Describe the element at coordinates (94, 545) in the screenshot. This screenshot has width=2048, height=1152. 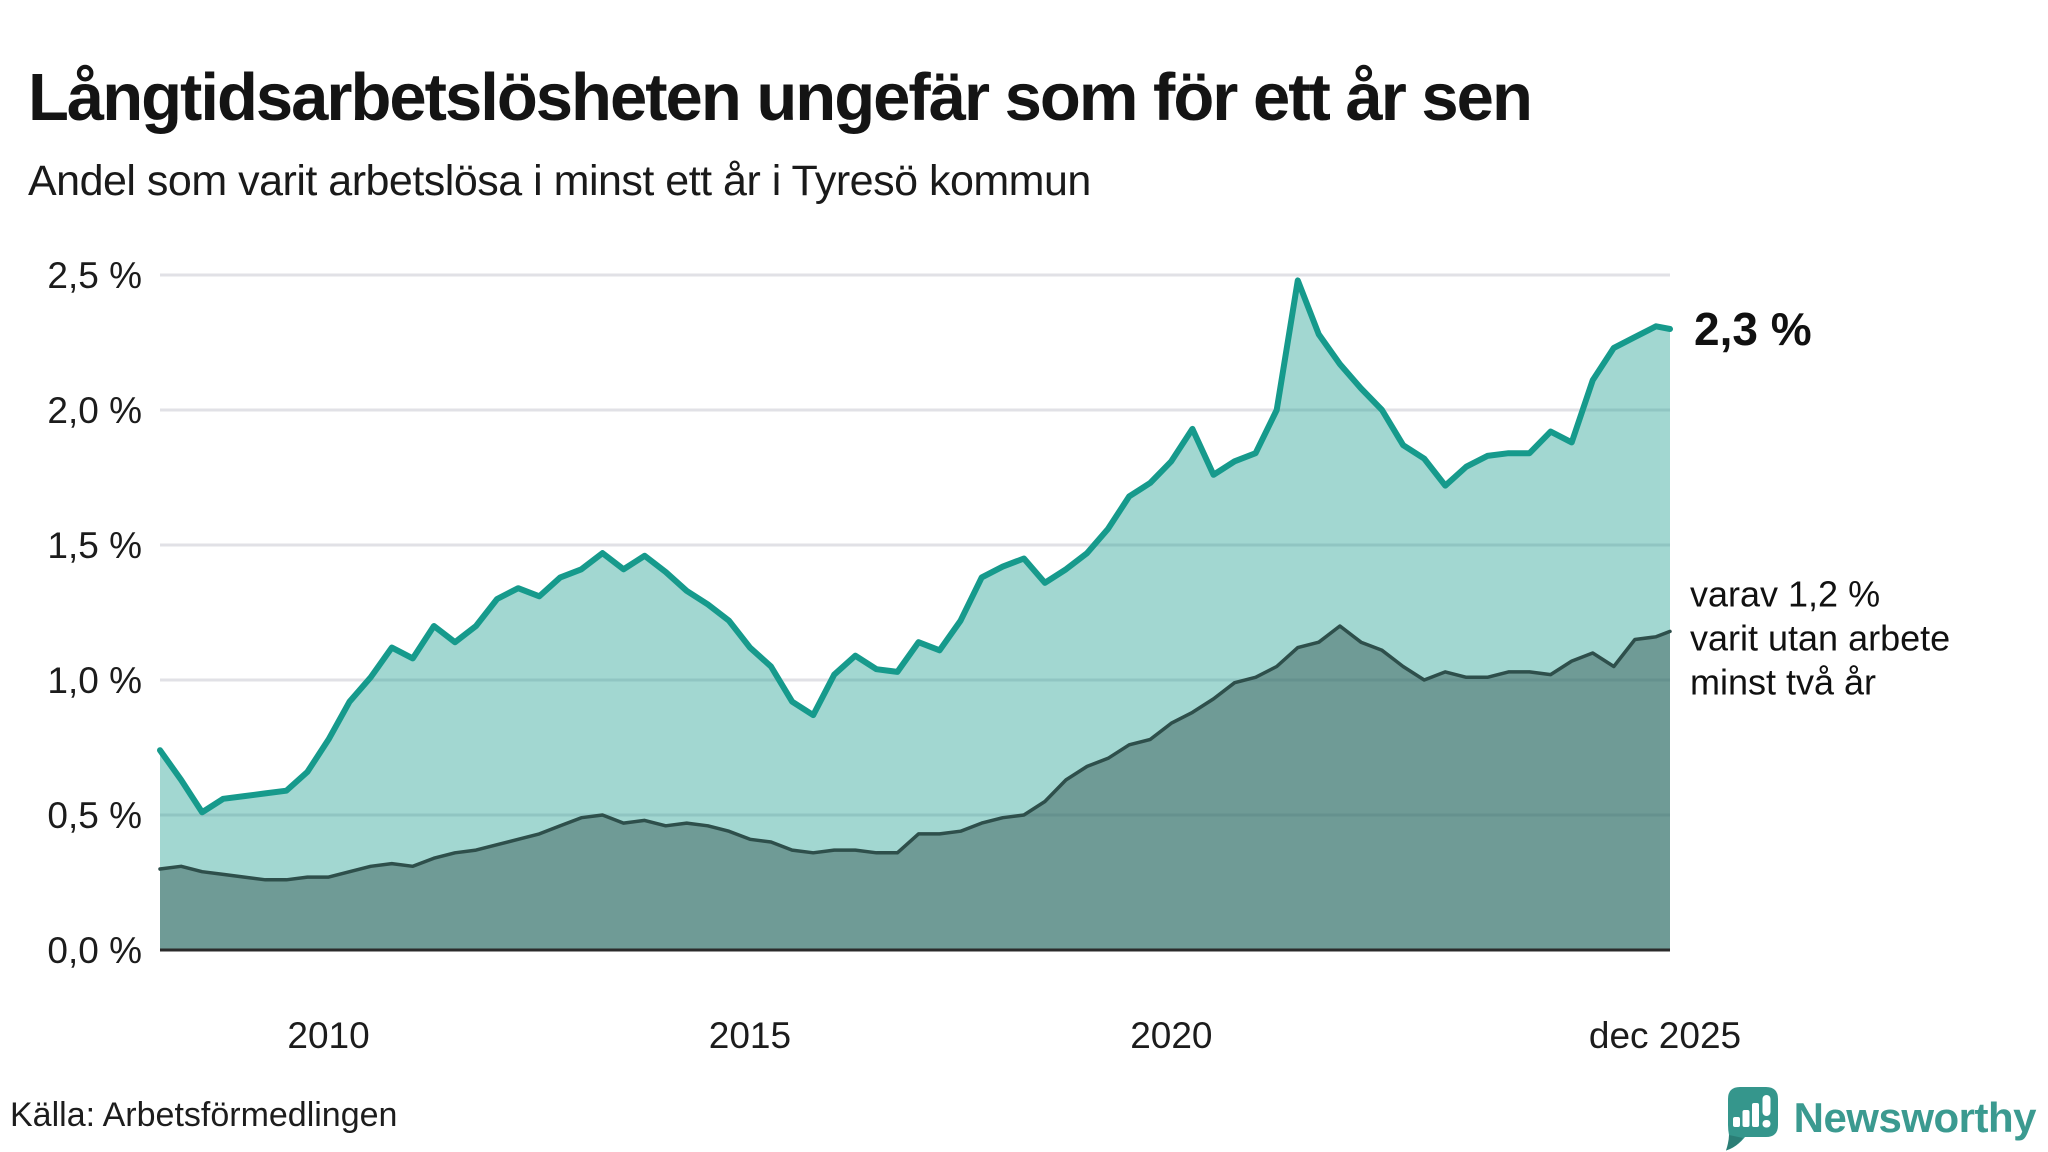
I see `y-axis-tick-label: 1,5 %` at that location.